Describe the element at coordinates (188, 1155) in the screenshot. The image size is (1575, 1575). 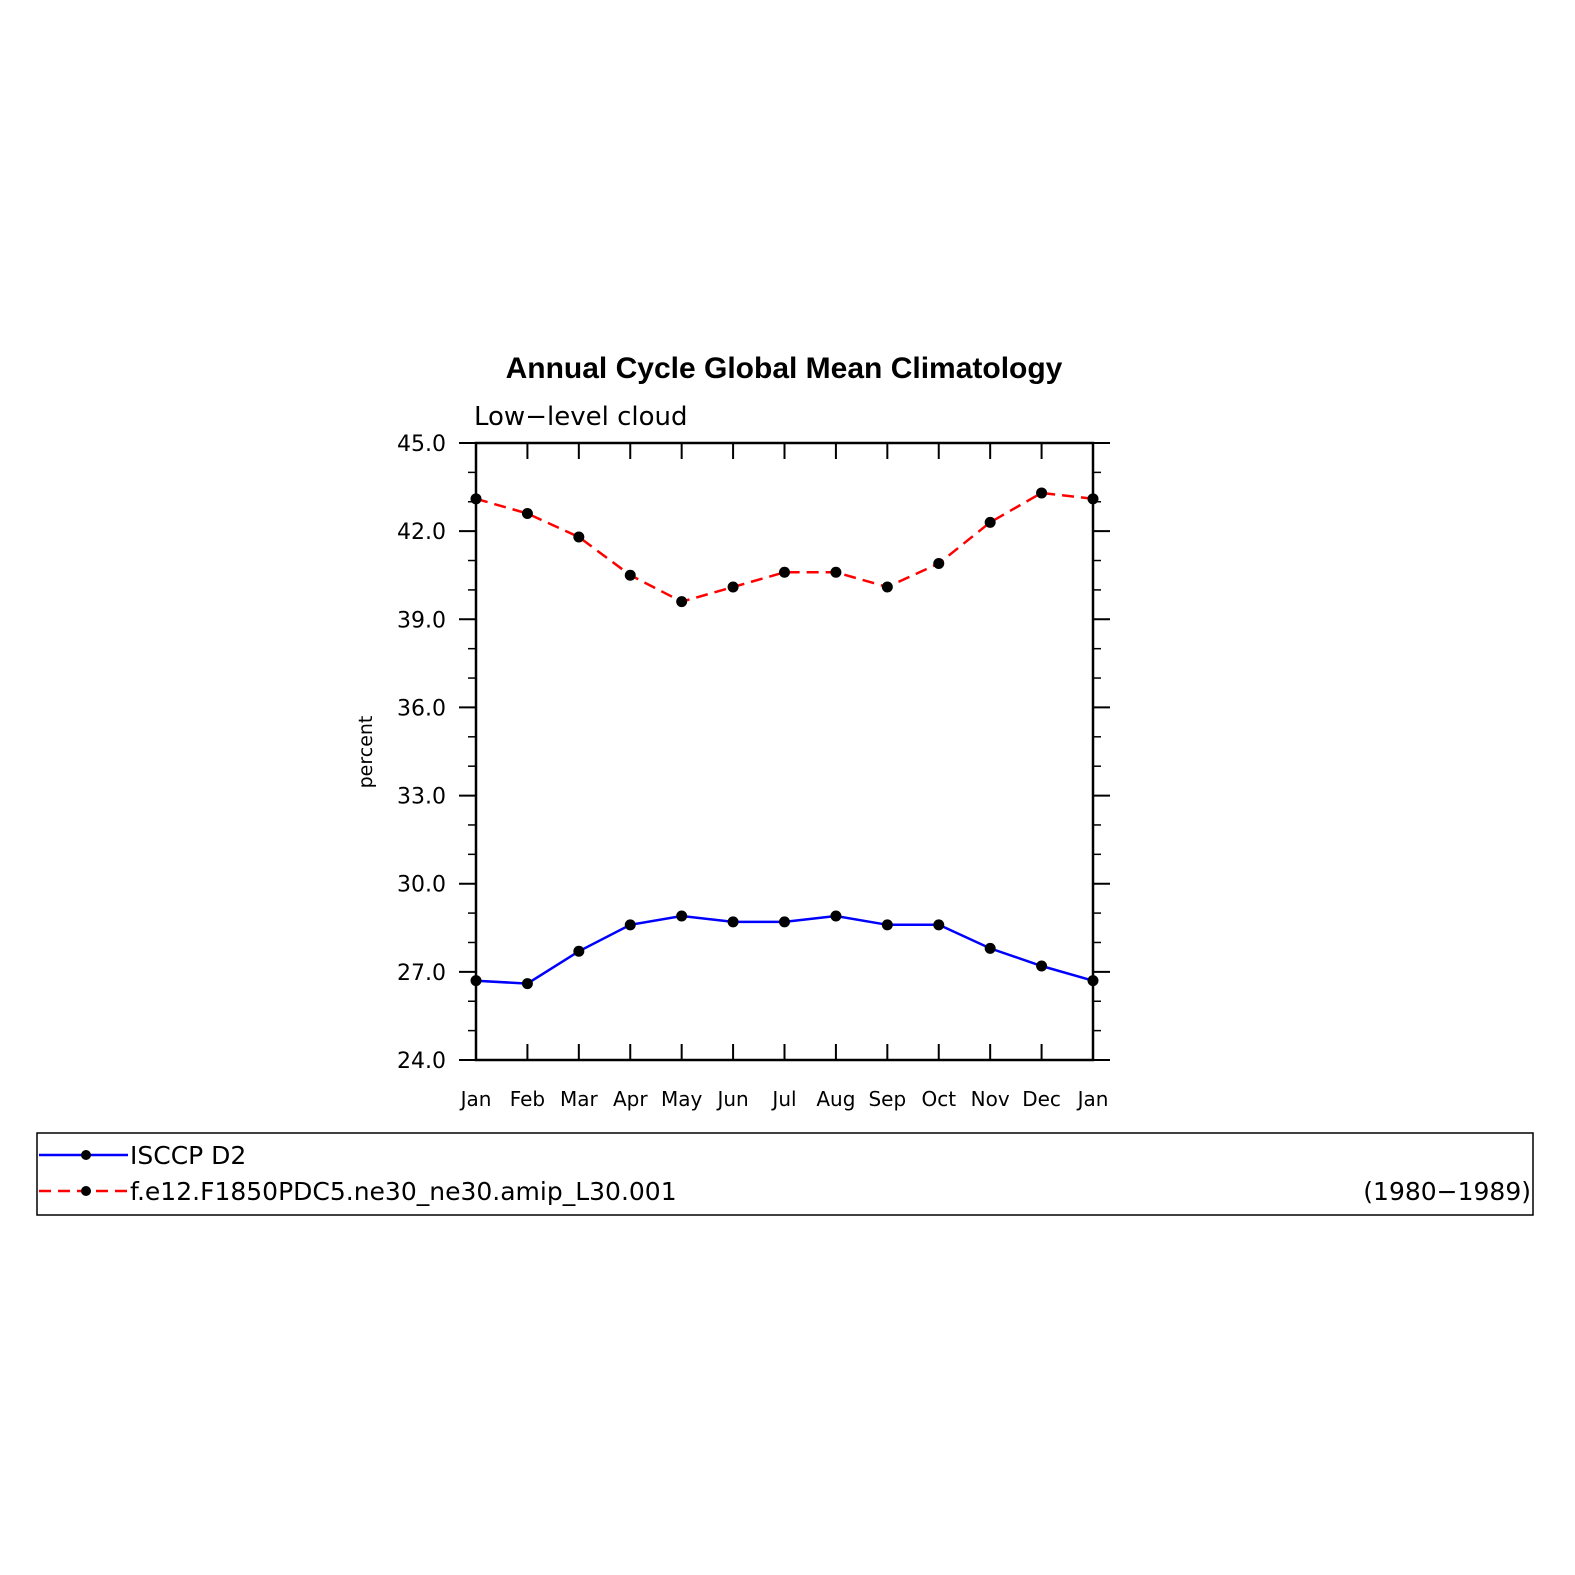
I see `legend-label-isccp: ISCCP D2` at that location.